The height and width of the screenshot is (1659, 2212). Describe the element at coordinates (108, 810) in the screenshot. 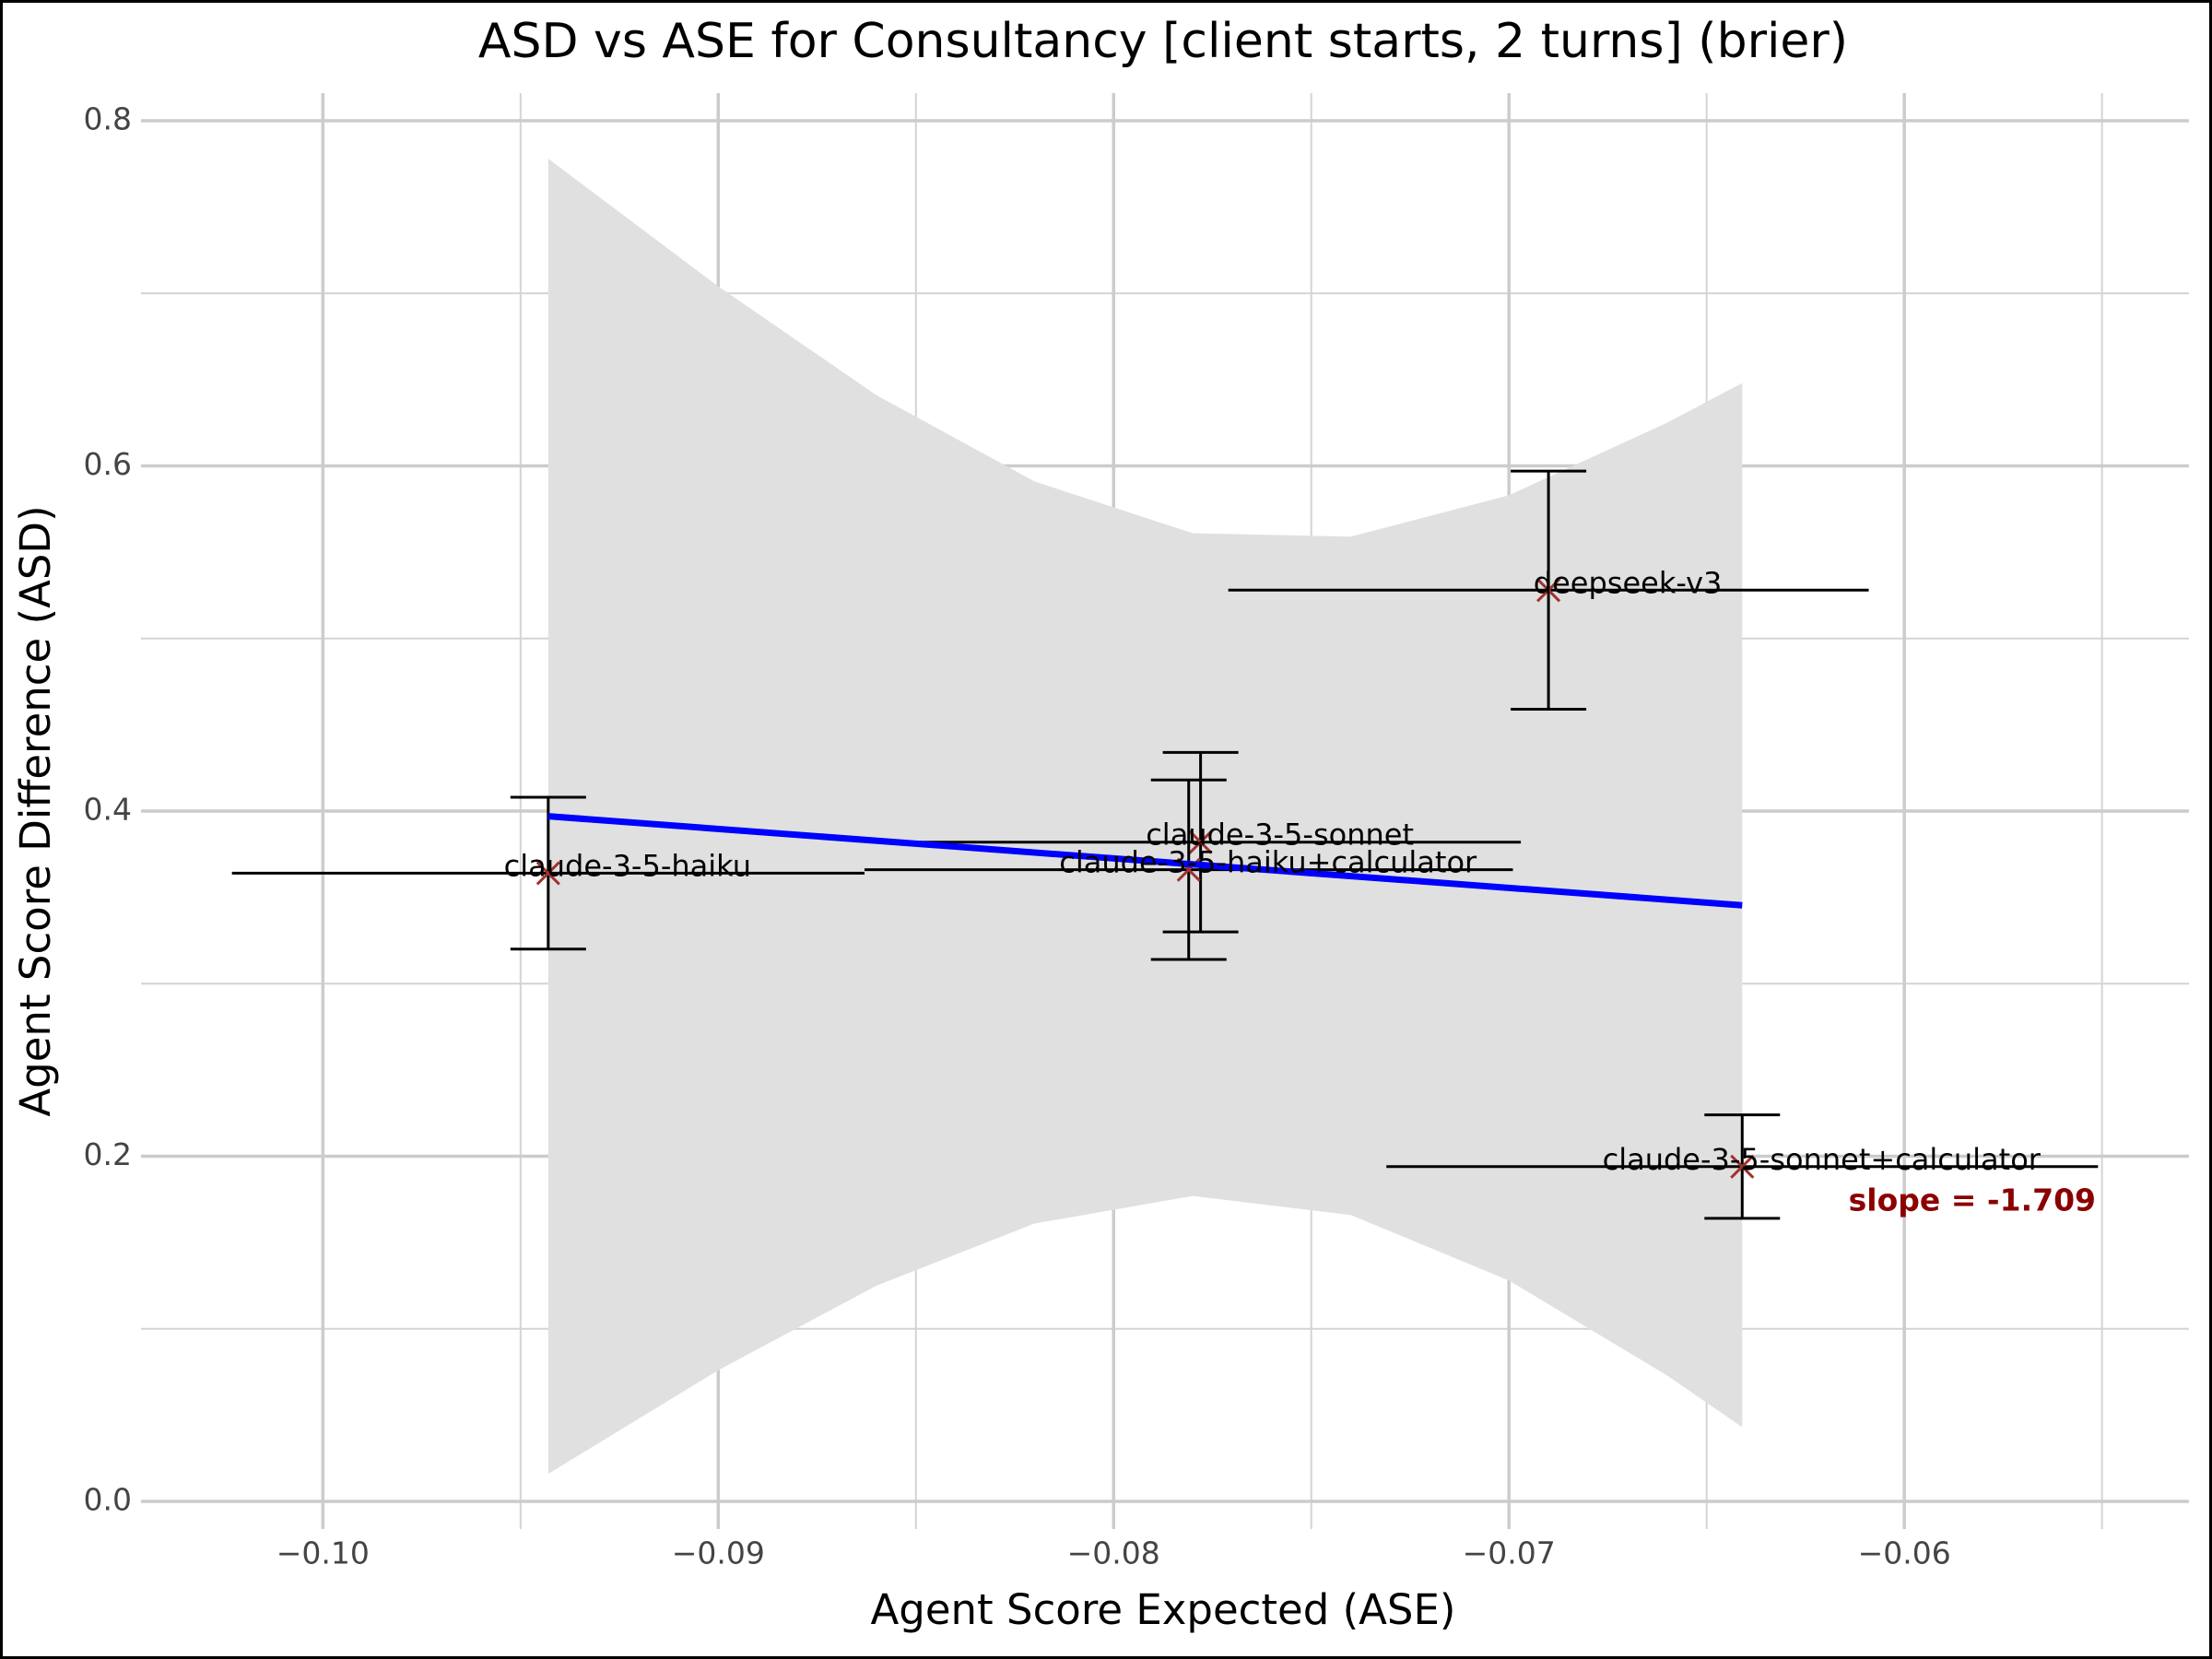

I see `y-tick-label: 0.4` at that location.